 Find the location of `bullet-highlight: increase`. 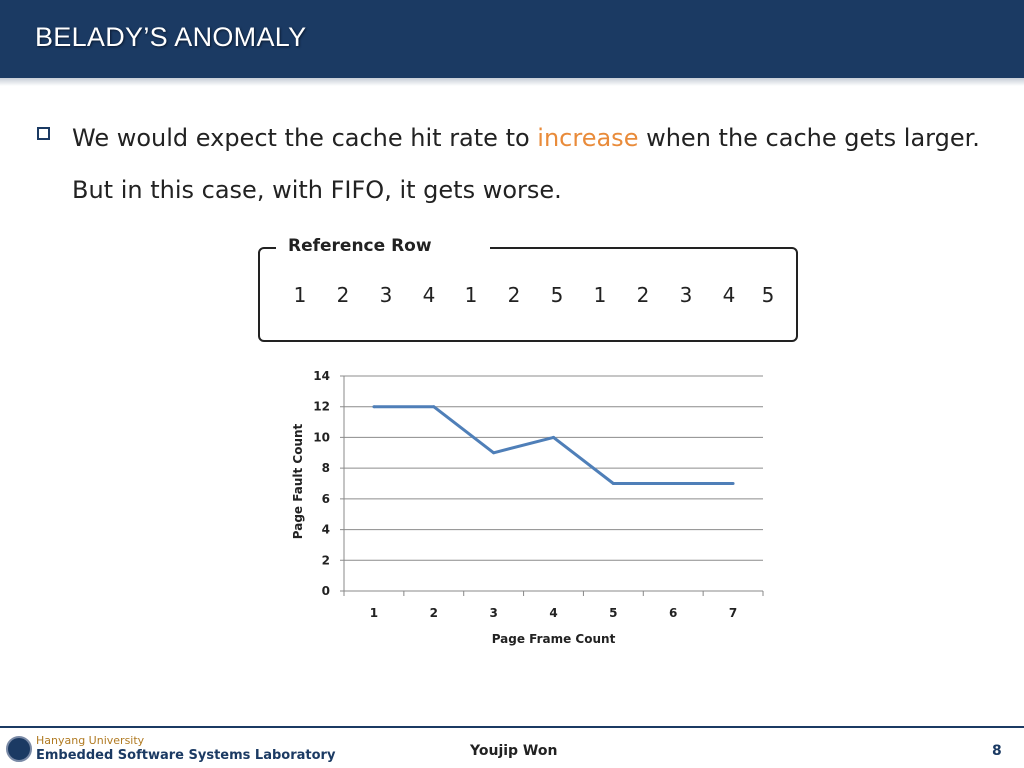

bullet-highlight: increase is located at coordinates (588, 138).